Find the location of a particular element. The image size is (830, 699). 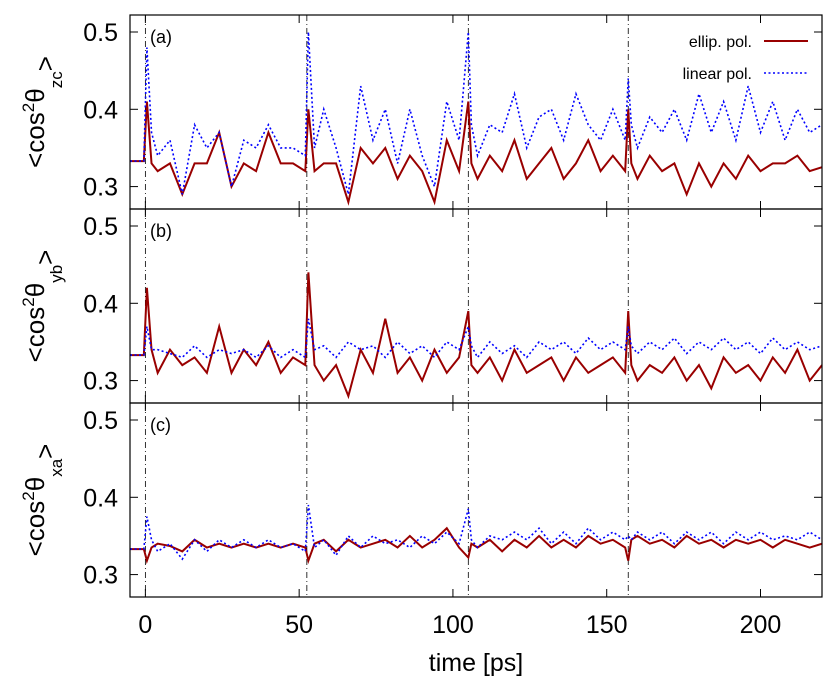

y-axis-label: <cos2θzc> is located at coordinates (42, 112).